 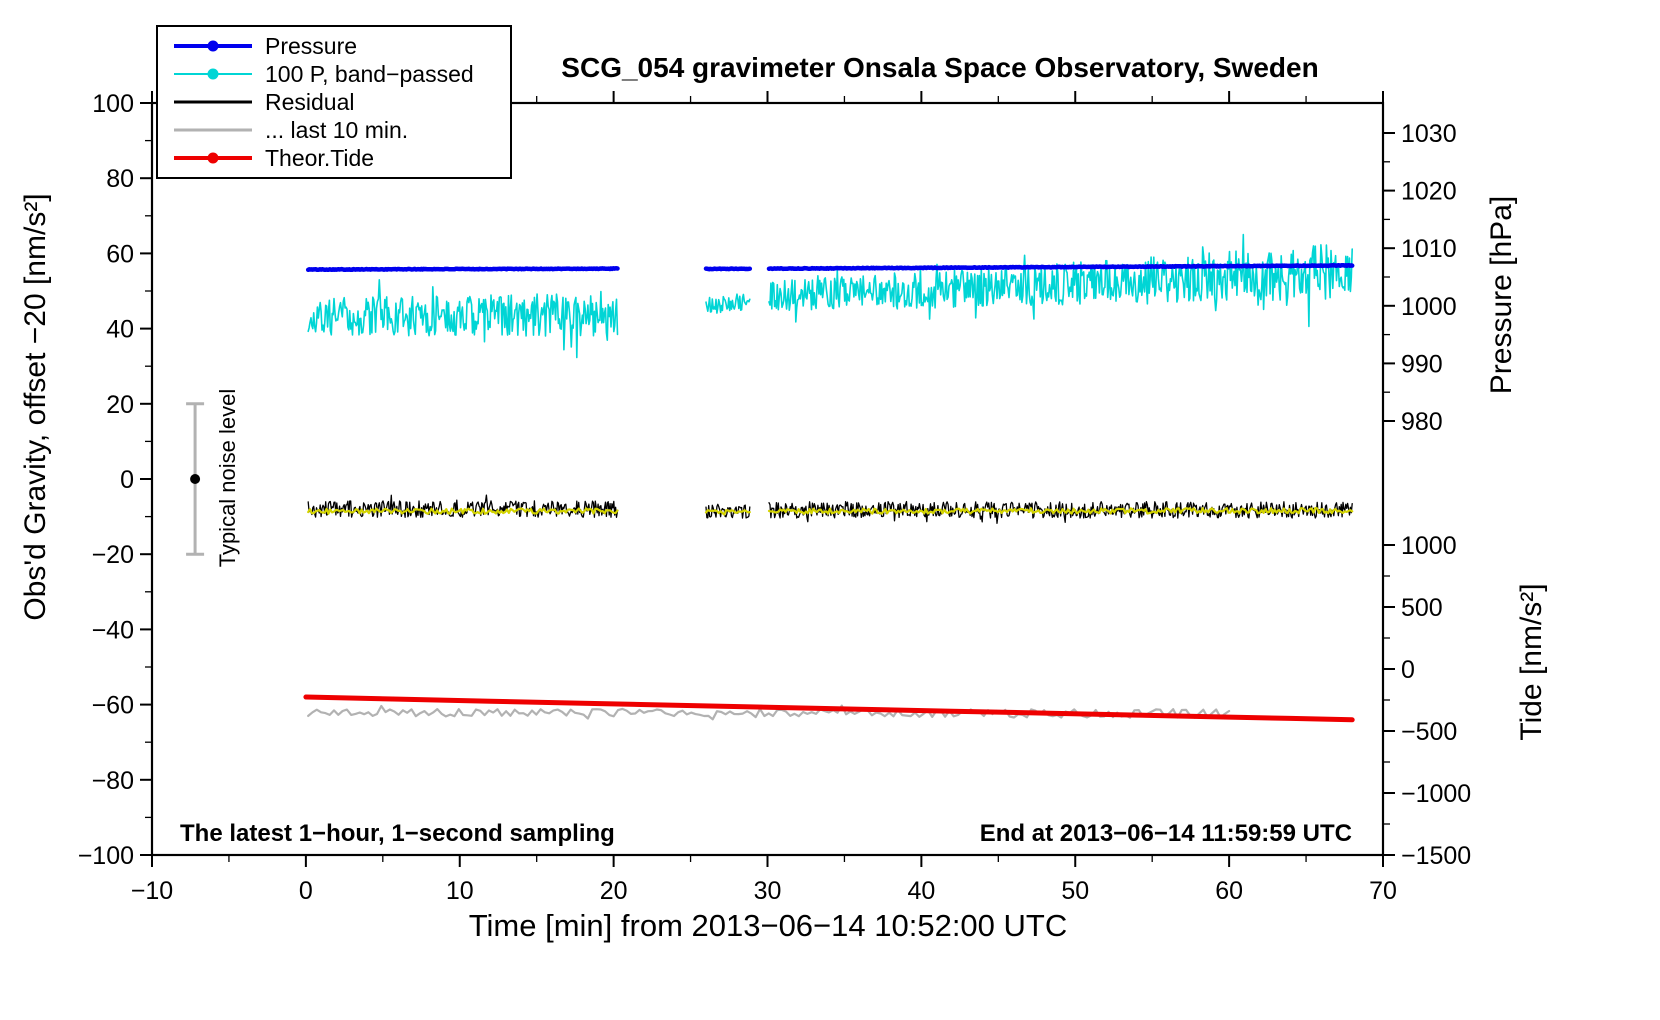 I want to click on series-residual-smoothed, so click(x=830, y=511).